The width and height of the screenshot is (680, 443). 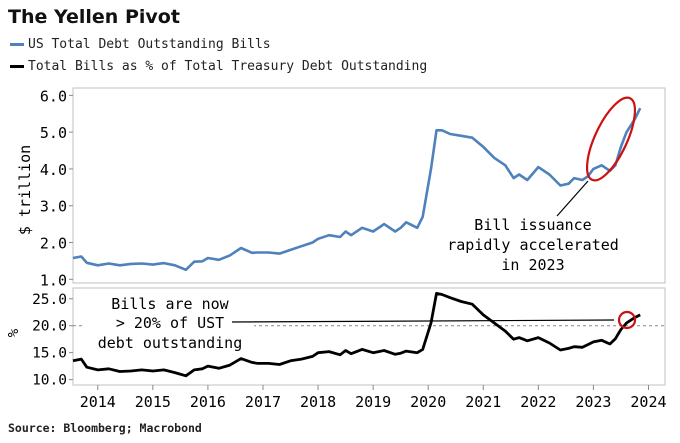 What do you see at coordinates (318, 402) in the screenshot?
I see `x-tick-label: 2018` at bounding box center [318, 402].